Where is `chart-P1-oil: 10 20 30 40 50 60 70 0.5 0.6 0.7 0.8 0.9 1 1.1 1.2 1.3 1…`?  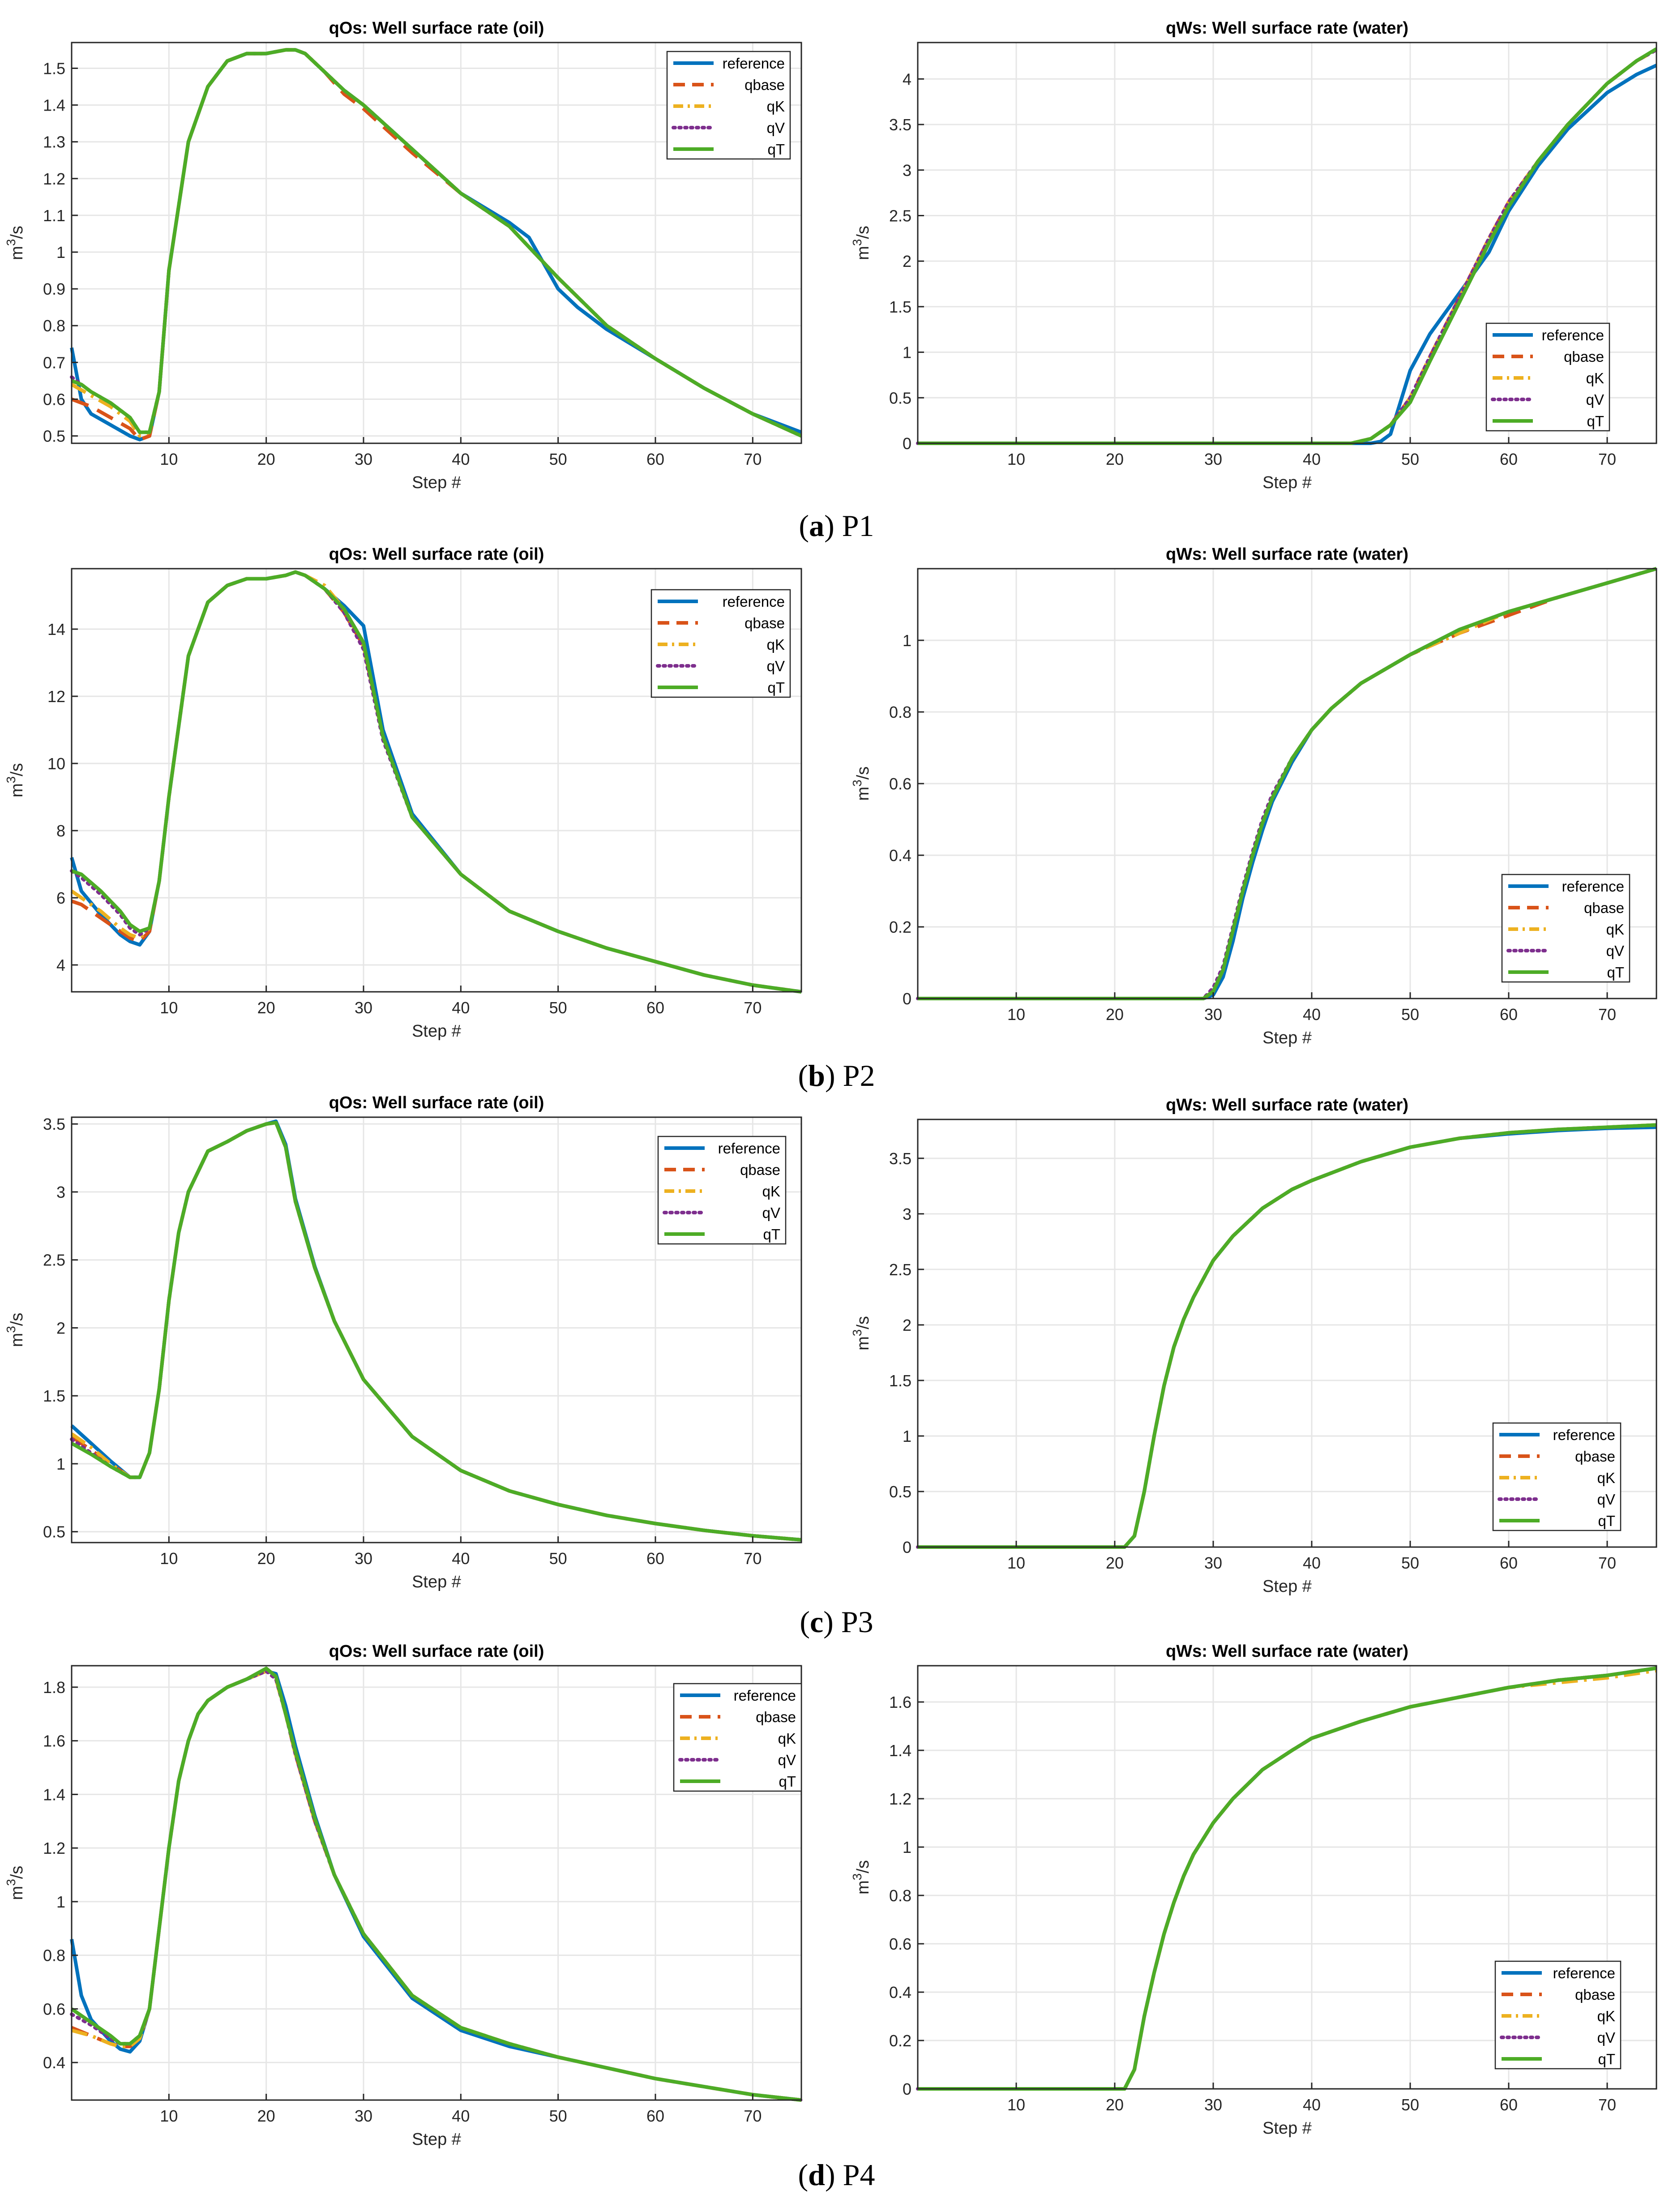
chart-P1-oil: 10 20 30 40 50 60 70 0.5 0.6 0.7 0.8 0.9 1 1.1 1.2 1.3 1… is located at coordinates (403, 255).